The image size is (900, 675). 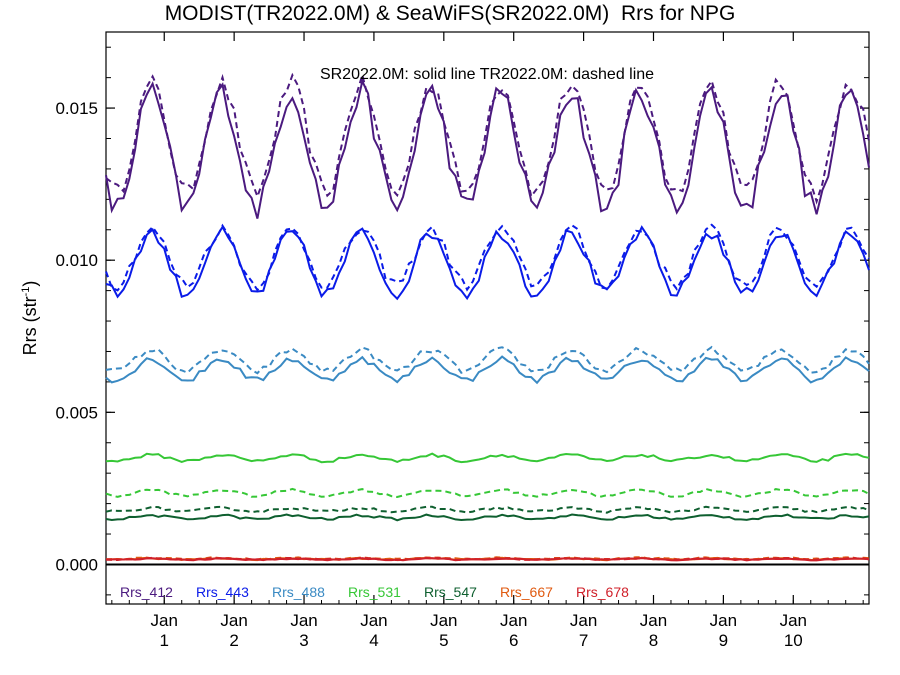 What do you see at coordinates (487, 493) in the screenshot?
I see `series-Rrs_531-dashed` at bounding box center [487, 493].